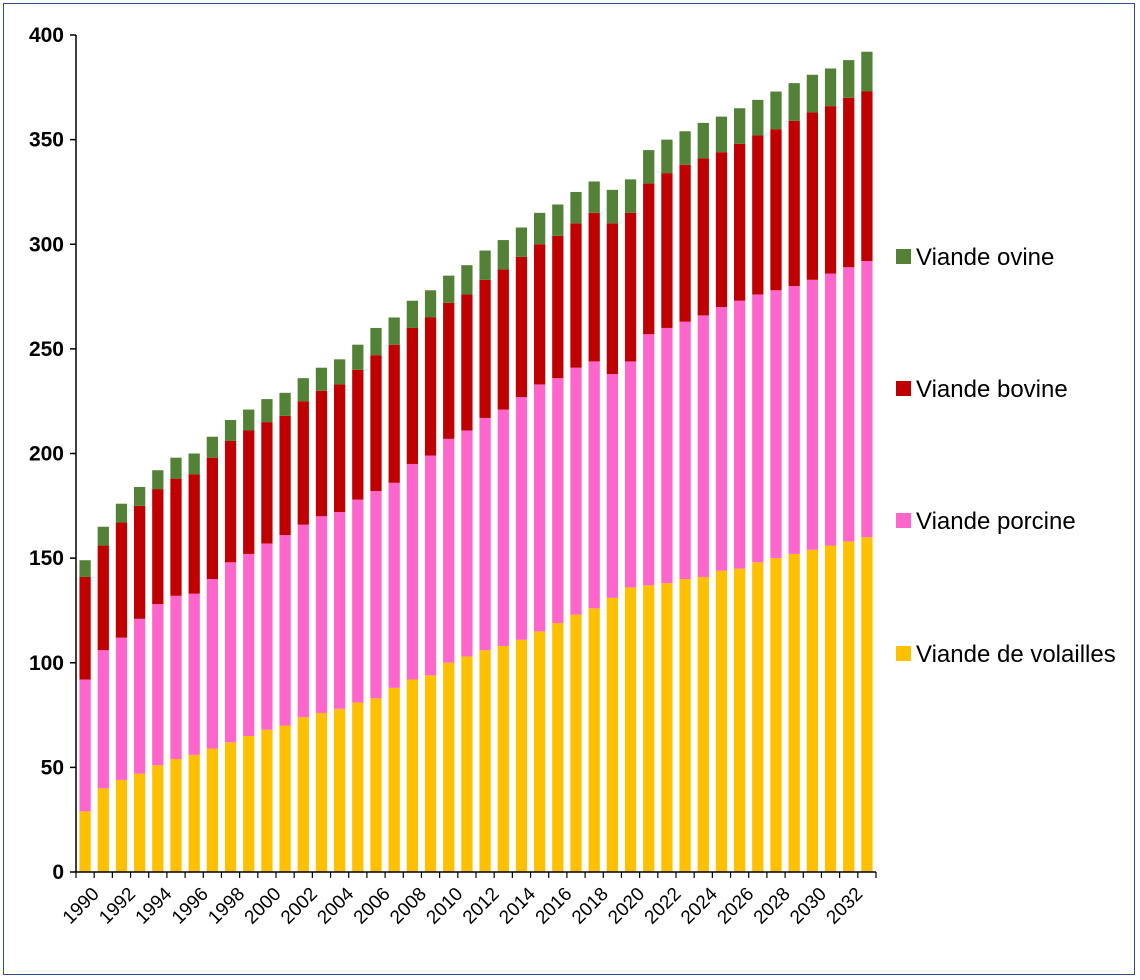 The width and height of the screenshot is (1140, 980). Describe the element at coordinates (808, 906) in the screenshot. I see `x-tick-label-2030: 2030` at that location.